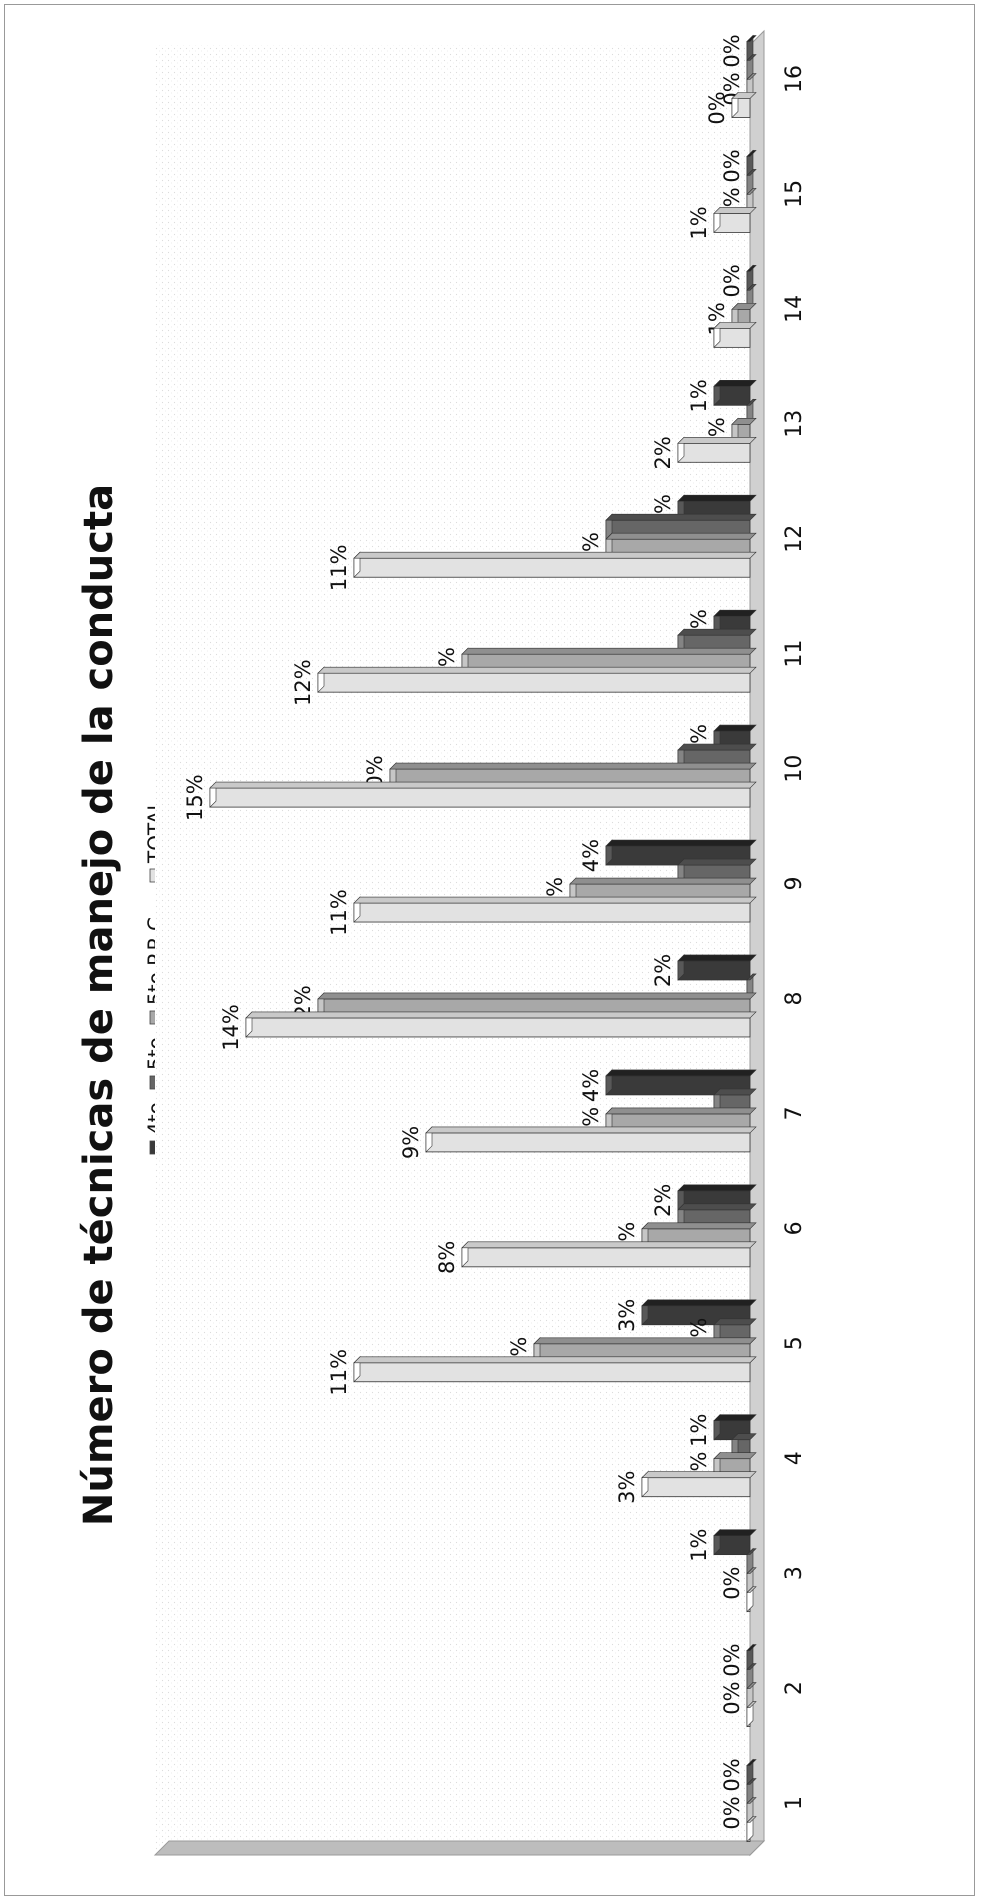 This screenshot has height=1902, width=981. I want to click on bar-cat9-4to: 4%, so click(668, 855).